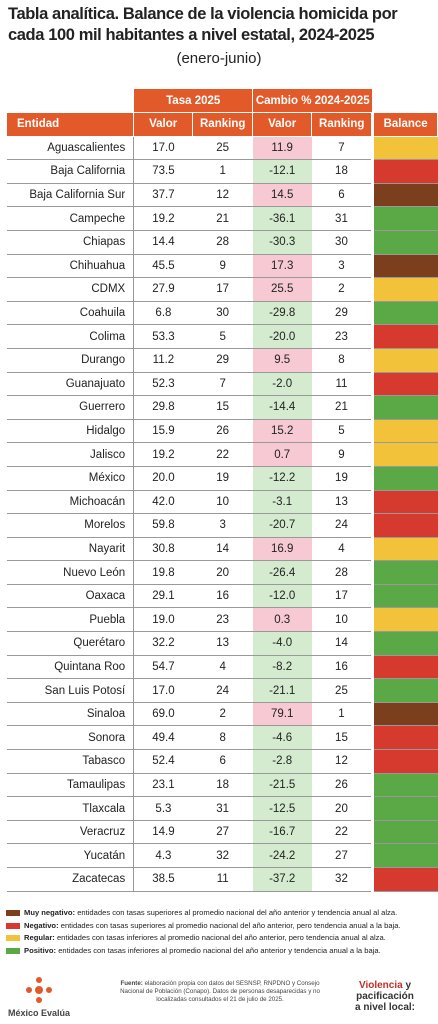 The image size is (438, 1024). What do you see at coordinates (70, 336) in the screenshot?
I see `entity: Colima` at bounding box center [70, 336].